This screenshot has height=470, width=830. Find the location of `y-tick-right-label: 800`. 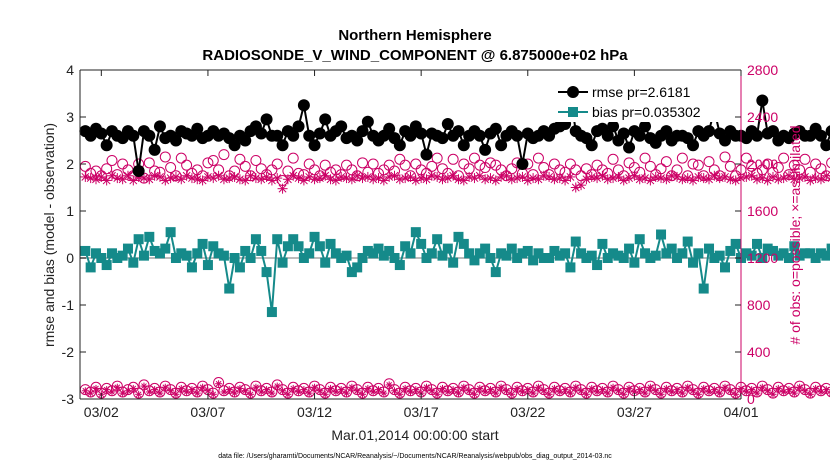

y-tick-right-label: 800 is located at coordinates (759, 305).